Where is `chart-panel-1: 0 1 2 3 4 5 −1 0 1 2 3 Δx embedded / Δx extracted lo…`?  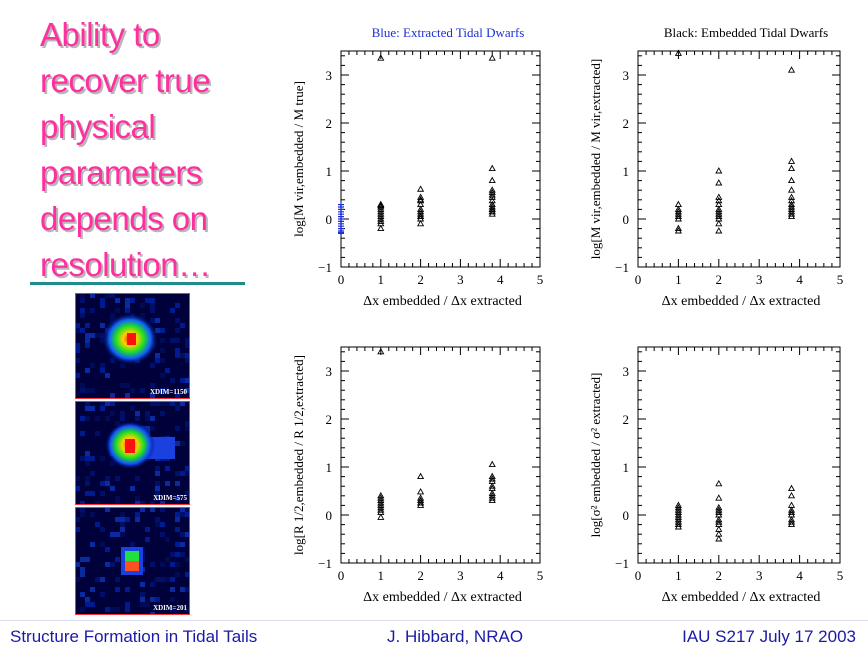 chart-panel-1: 0 1 2 3 4 5 −1 0 1 2 3 Δx embedded / Δx extracted lo… is located at coordinates (417, 167).